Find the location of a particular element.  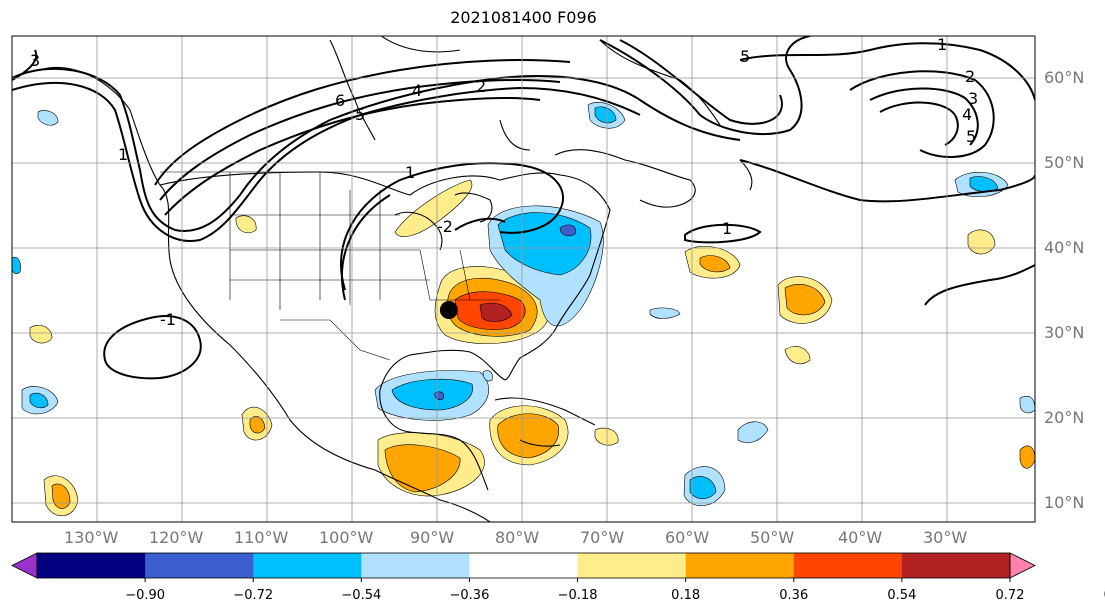

borders is located at coordinates (330, 266).